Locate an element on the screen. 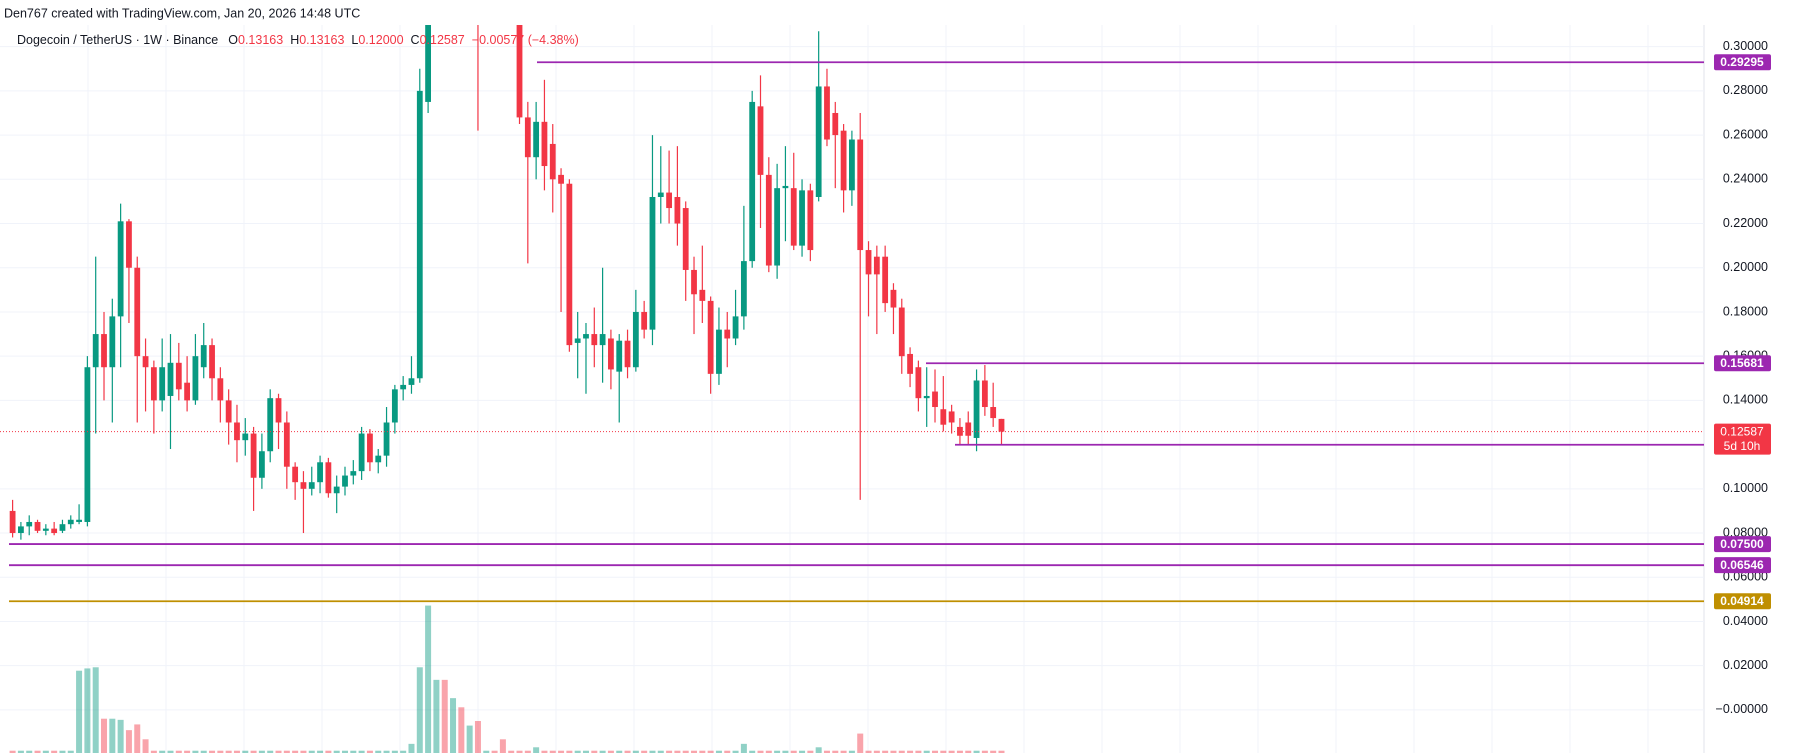 Image resolution: width=1793 pixels, height=753 pixels. level-label: 0.07500 is located at coordinates (1742, 544).